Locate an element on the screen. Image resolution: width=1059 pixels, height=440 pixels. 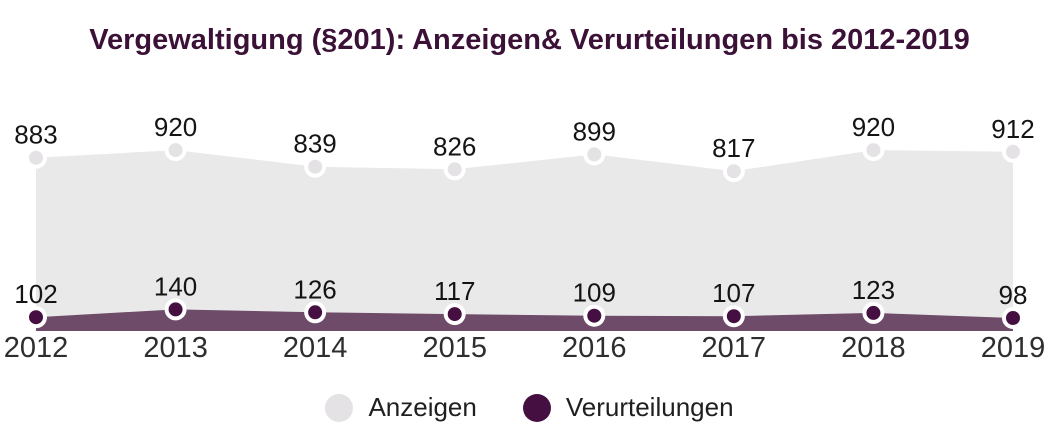
verurteilungen-value-label-2019: 98 is located at coordinates (1013, 295).